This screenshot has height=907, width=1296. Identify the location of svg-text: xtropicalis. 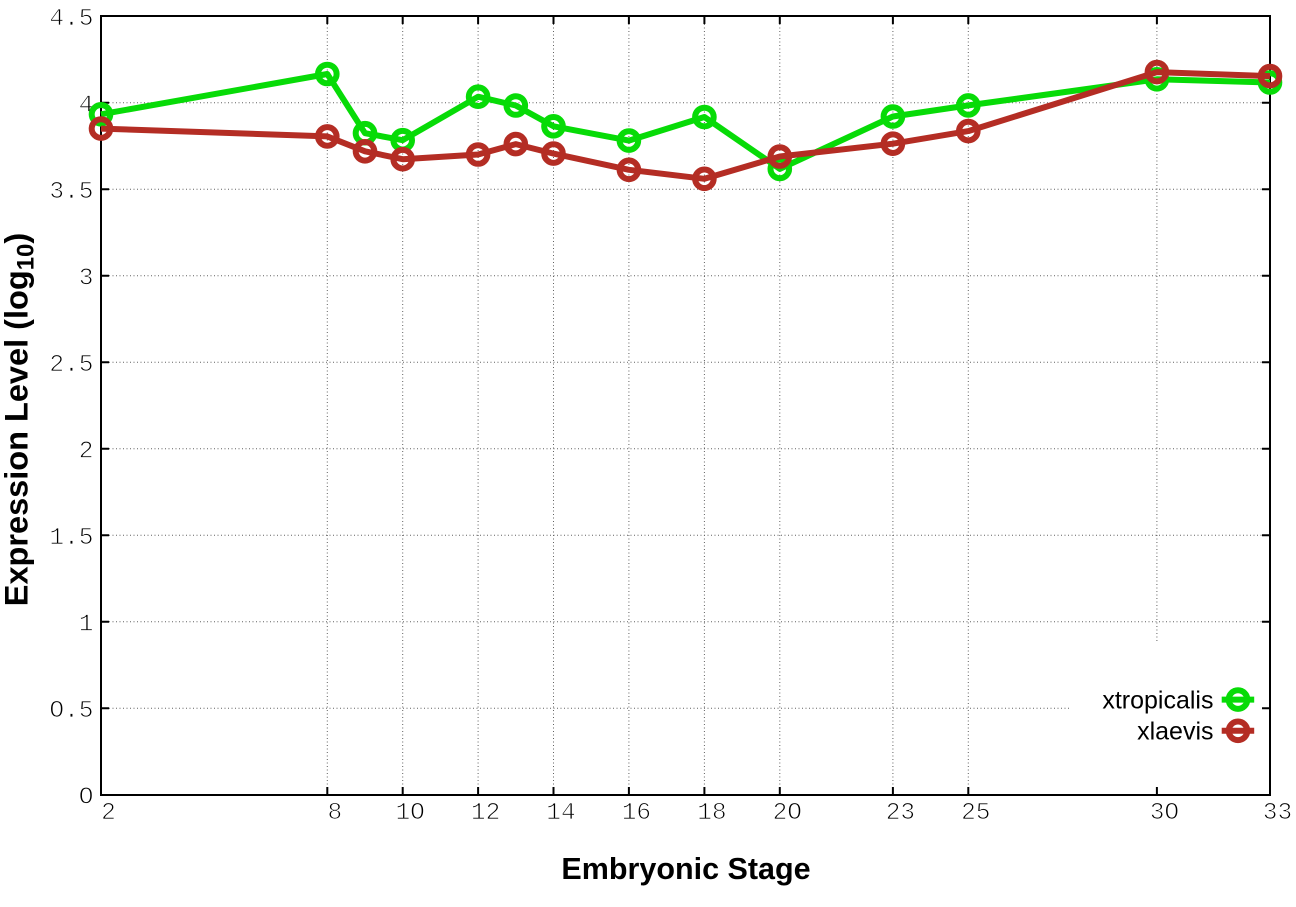
(1157, 700).